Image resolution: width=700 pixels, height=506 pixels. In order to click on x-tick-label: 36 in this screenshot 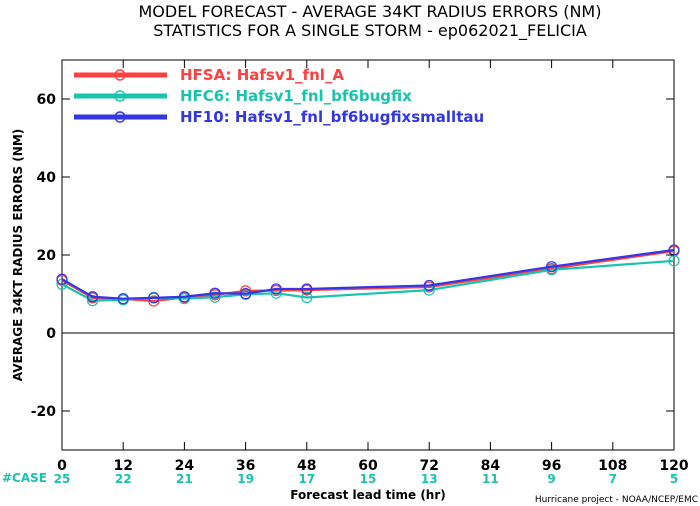, I will do `click(245, 466)`.